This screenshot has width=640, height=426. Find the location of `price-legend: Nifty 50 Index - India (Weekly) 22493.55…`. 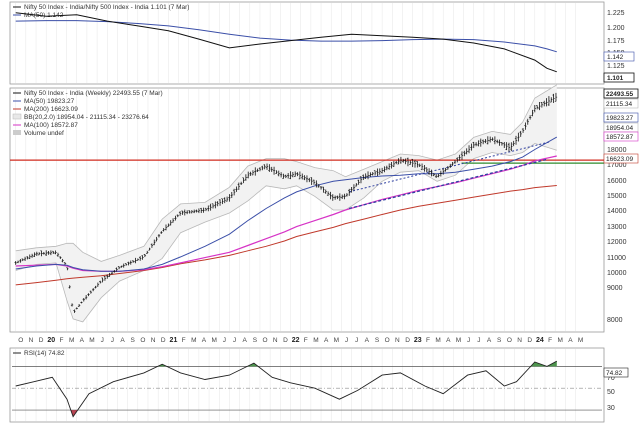

price-legend: Nifty 50 Index - India (Weekly) 22493.55… is located at coordinates (87, 113).